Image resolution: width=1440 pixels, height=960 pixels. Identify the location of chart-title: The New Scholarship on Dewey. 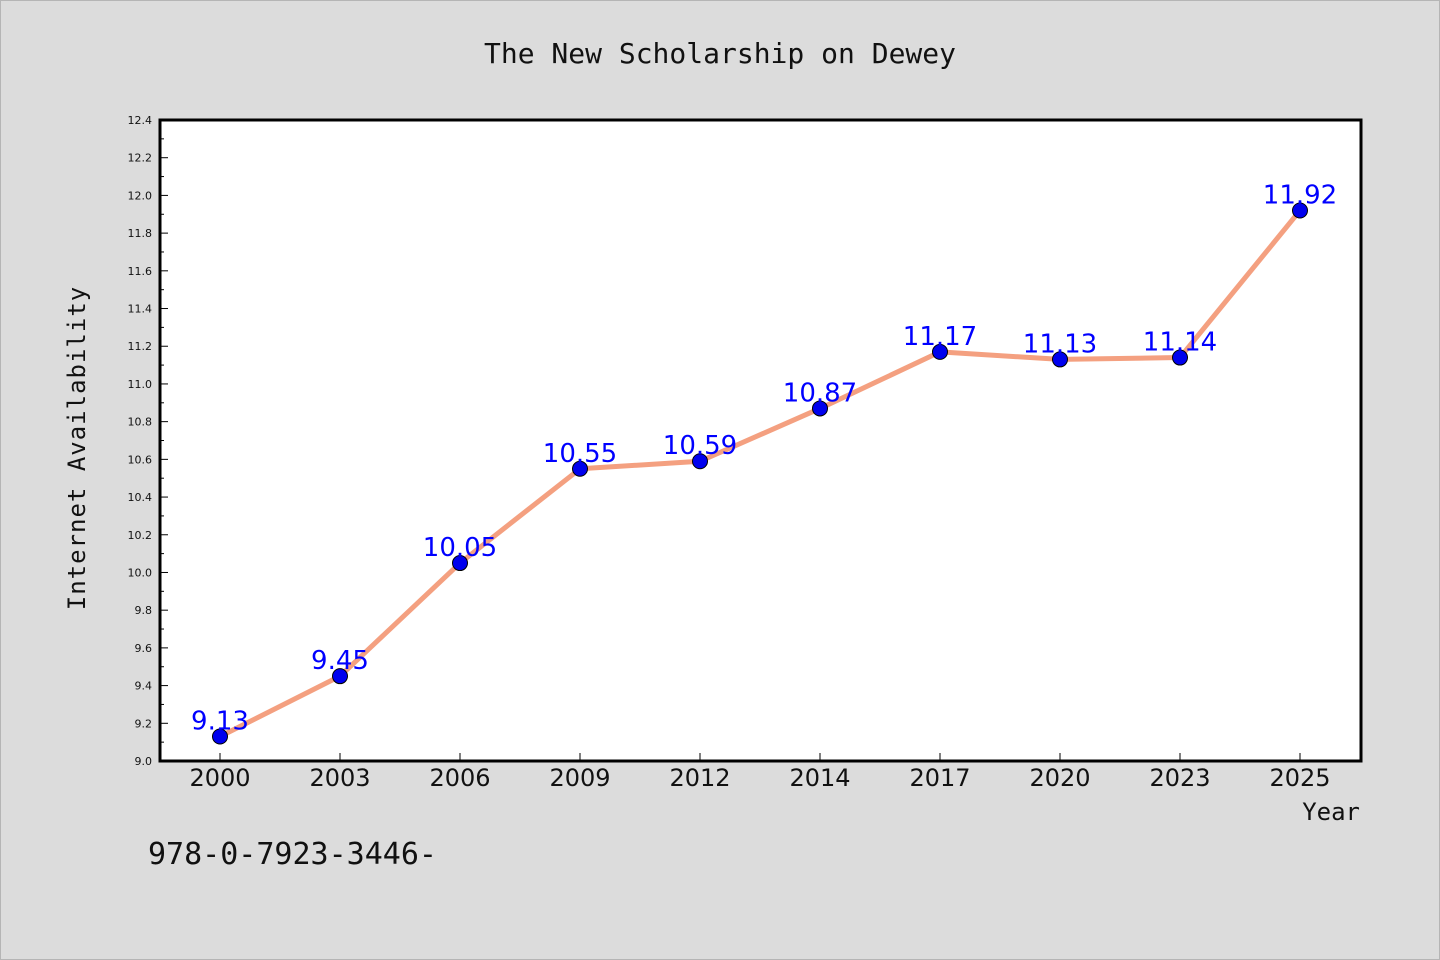
(720, 53).